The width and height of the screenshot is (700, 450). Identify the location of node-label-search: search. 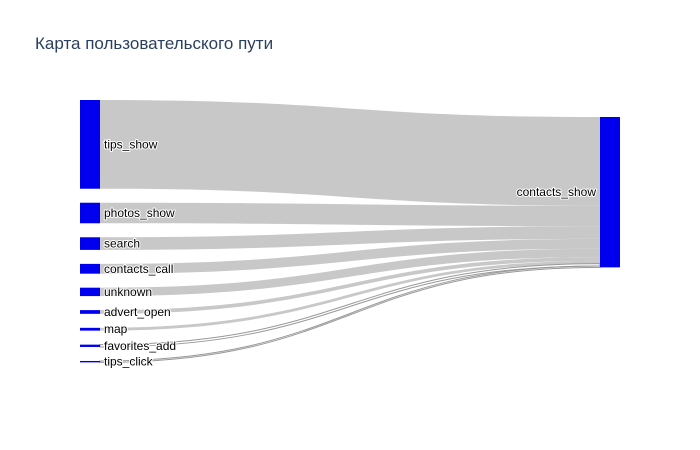
(122, 244).